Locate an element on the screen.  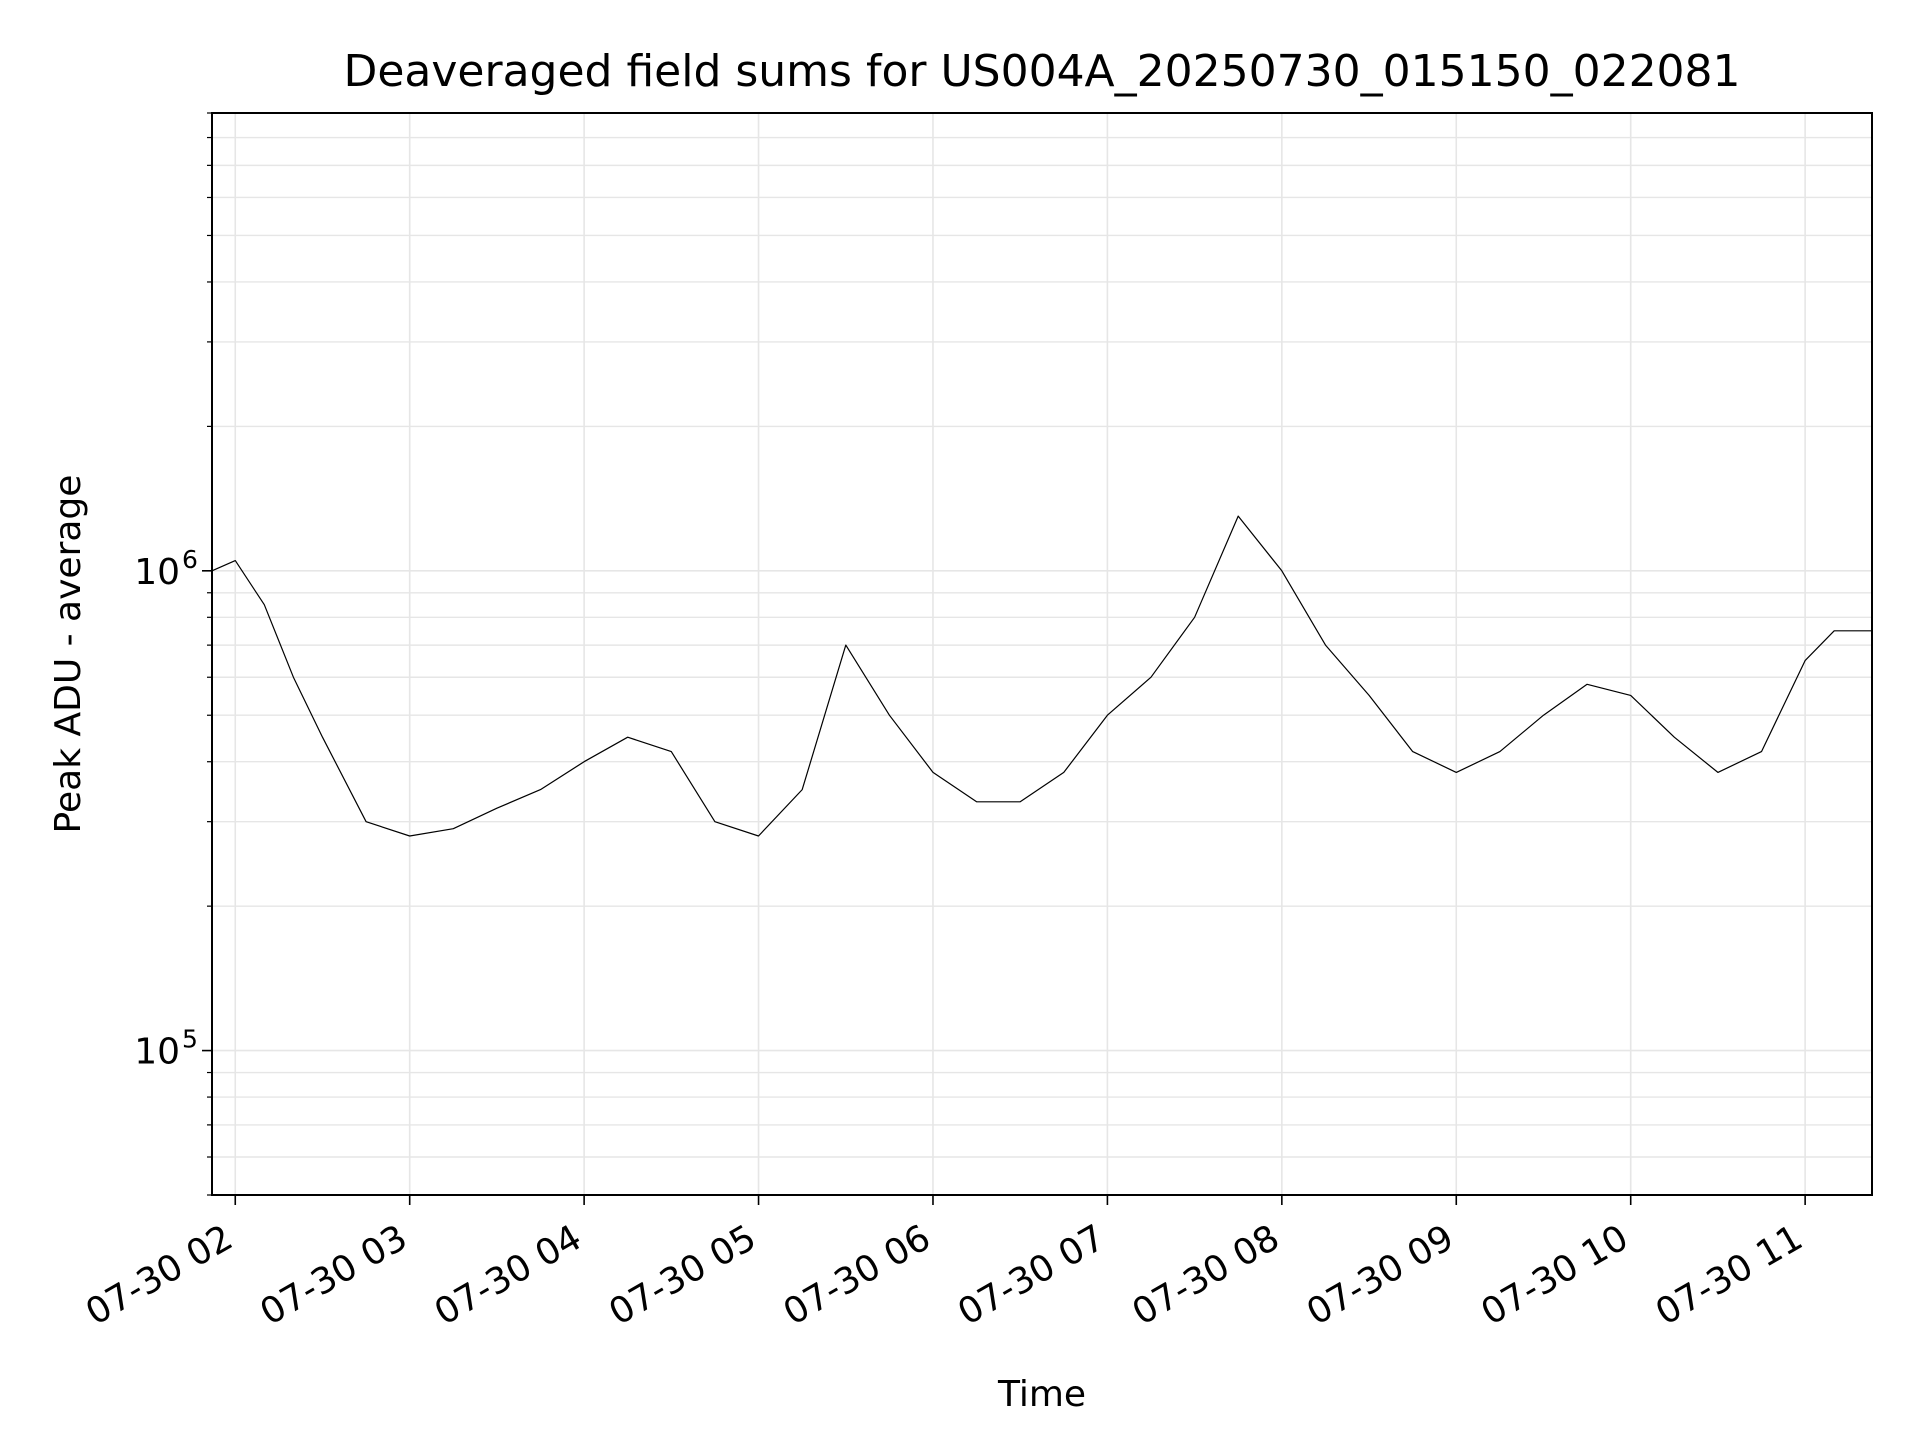
y-axis-label: Peak ADU - average is located at coordinates (68, 654).